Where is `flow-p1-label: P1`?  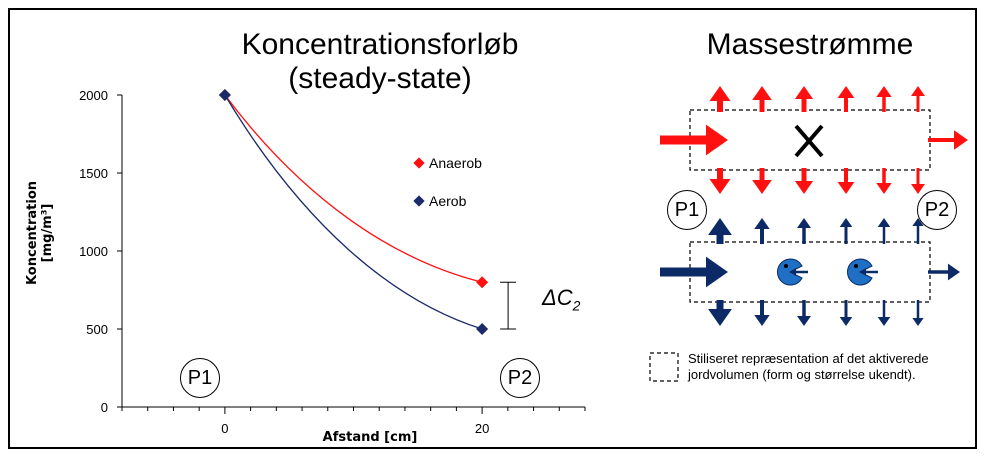
flow-p1-label: P1 is located at coordinates (687, 210).